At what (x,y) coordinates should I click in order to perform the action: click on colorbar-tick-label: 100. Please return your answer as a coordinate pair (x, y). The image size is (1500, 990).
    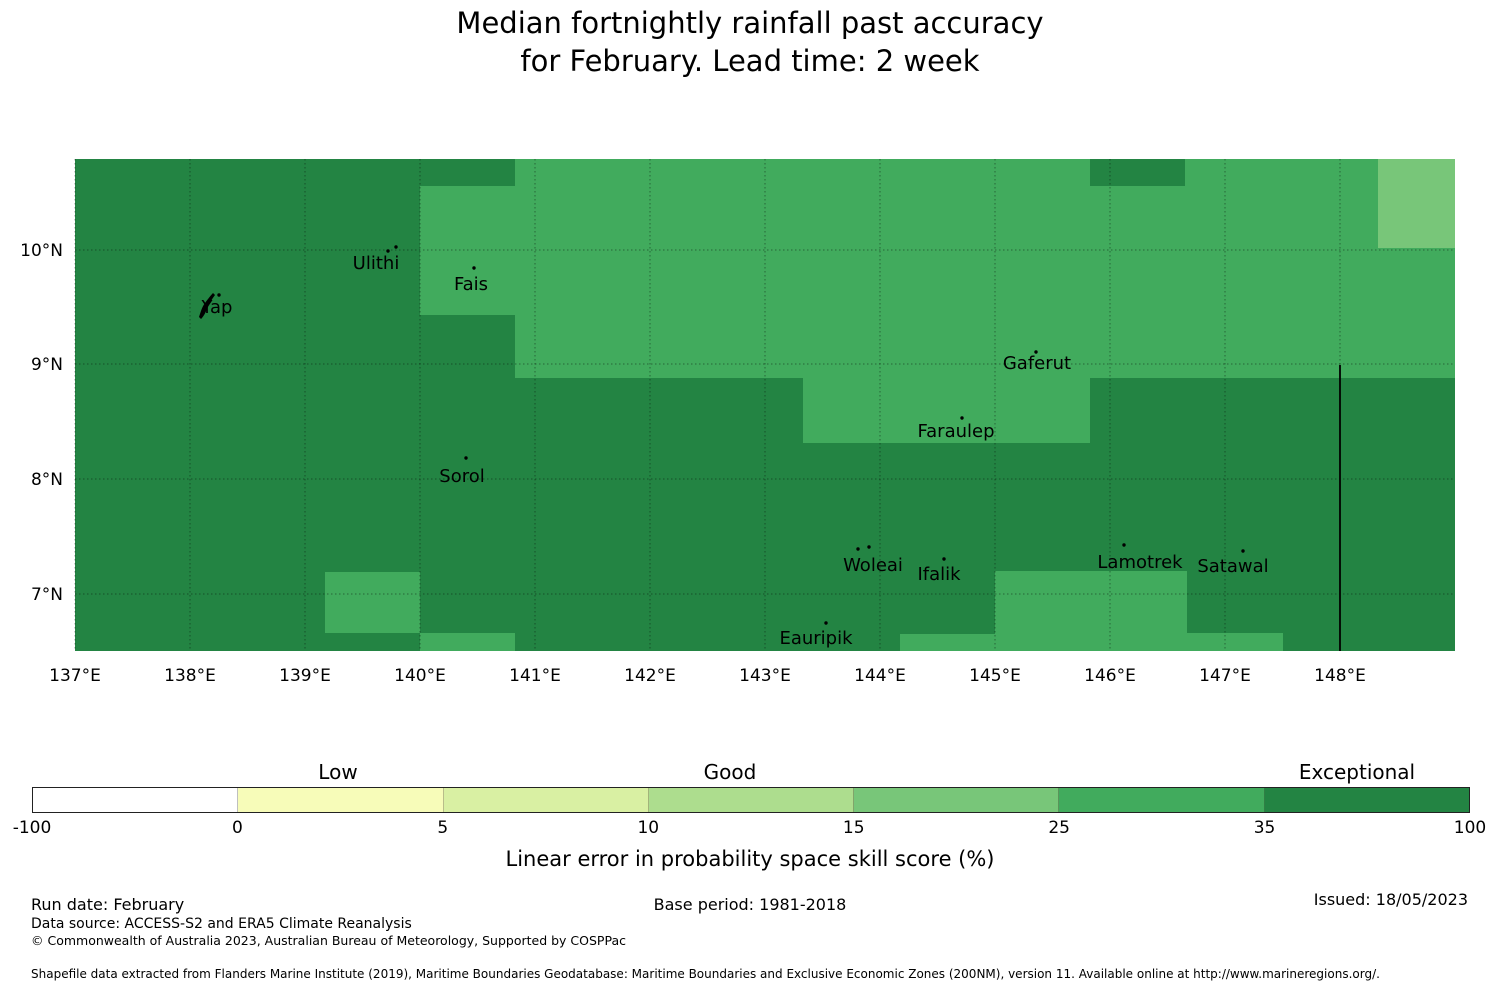
    Looking at the image, I should click on (1470, 828).